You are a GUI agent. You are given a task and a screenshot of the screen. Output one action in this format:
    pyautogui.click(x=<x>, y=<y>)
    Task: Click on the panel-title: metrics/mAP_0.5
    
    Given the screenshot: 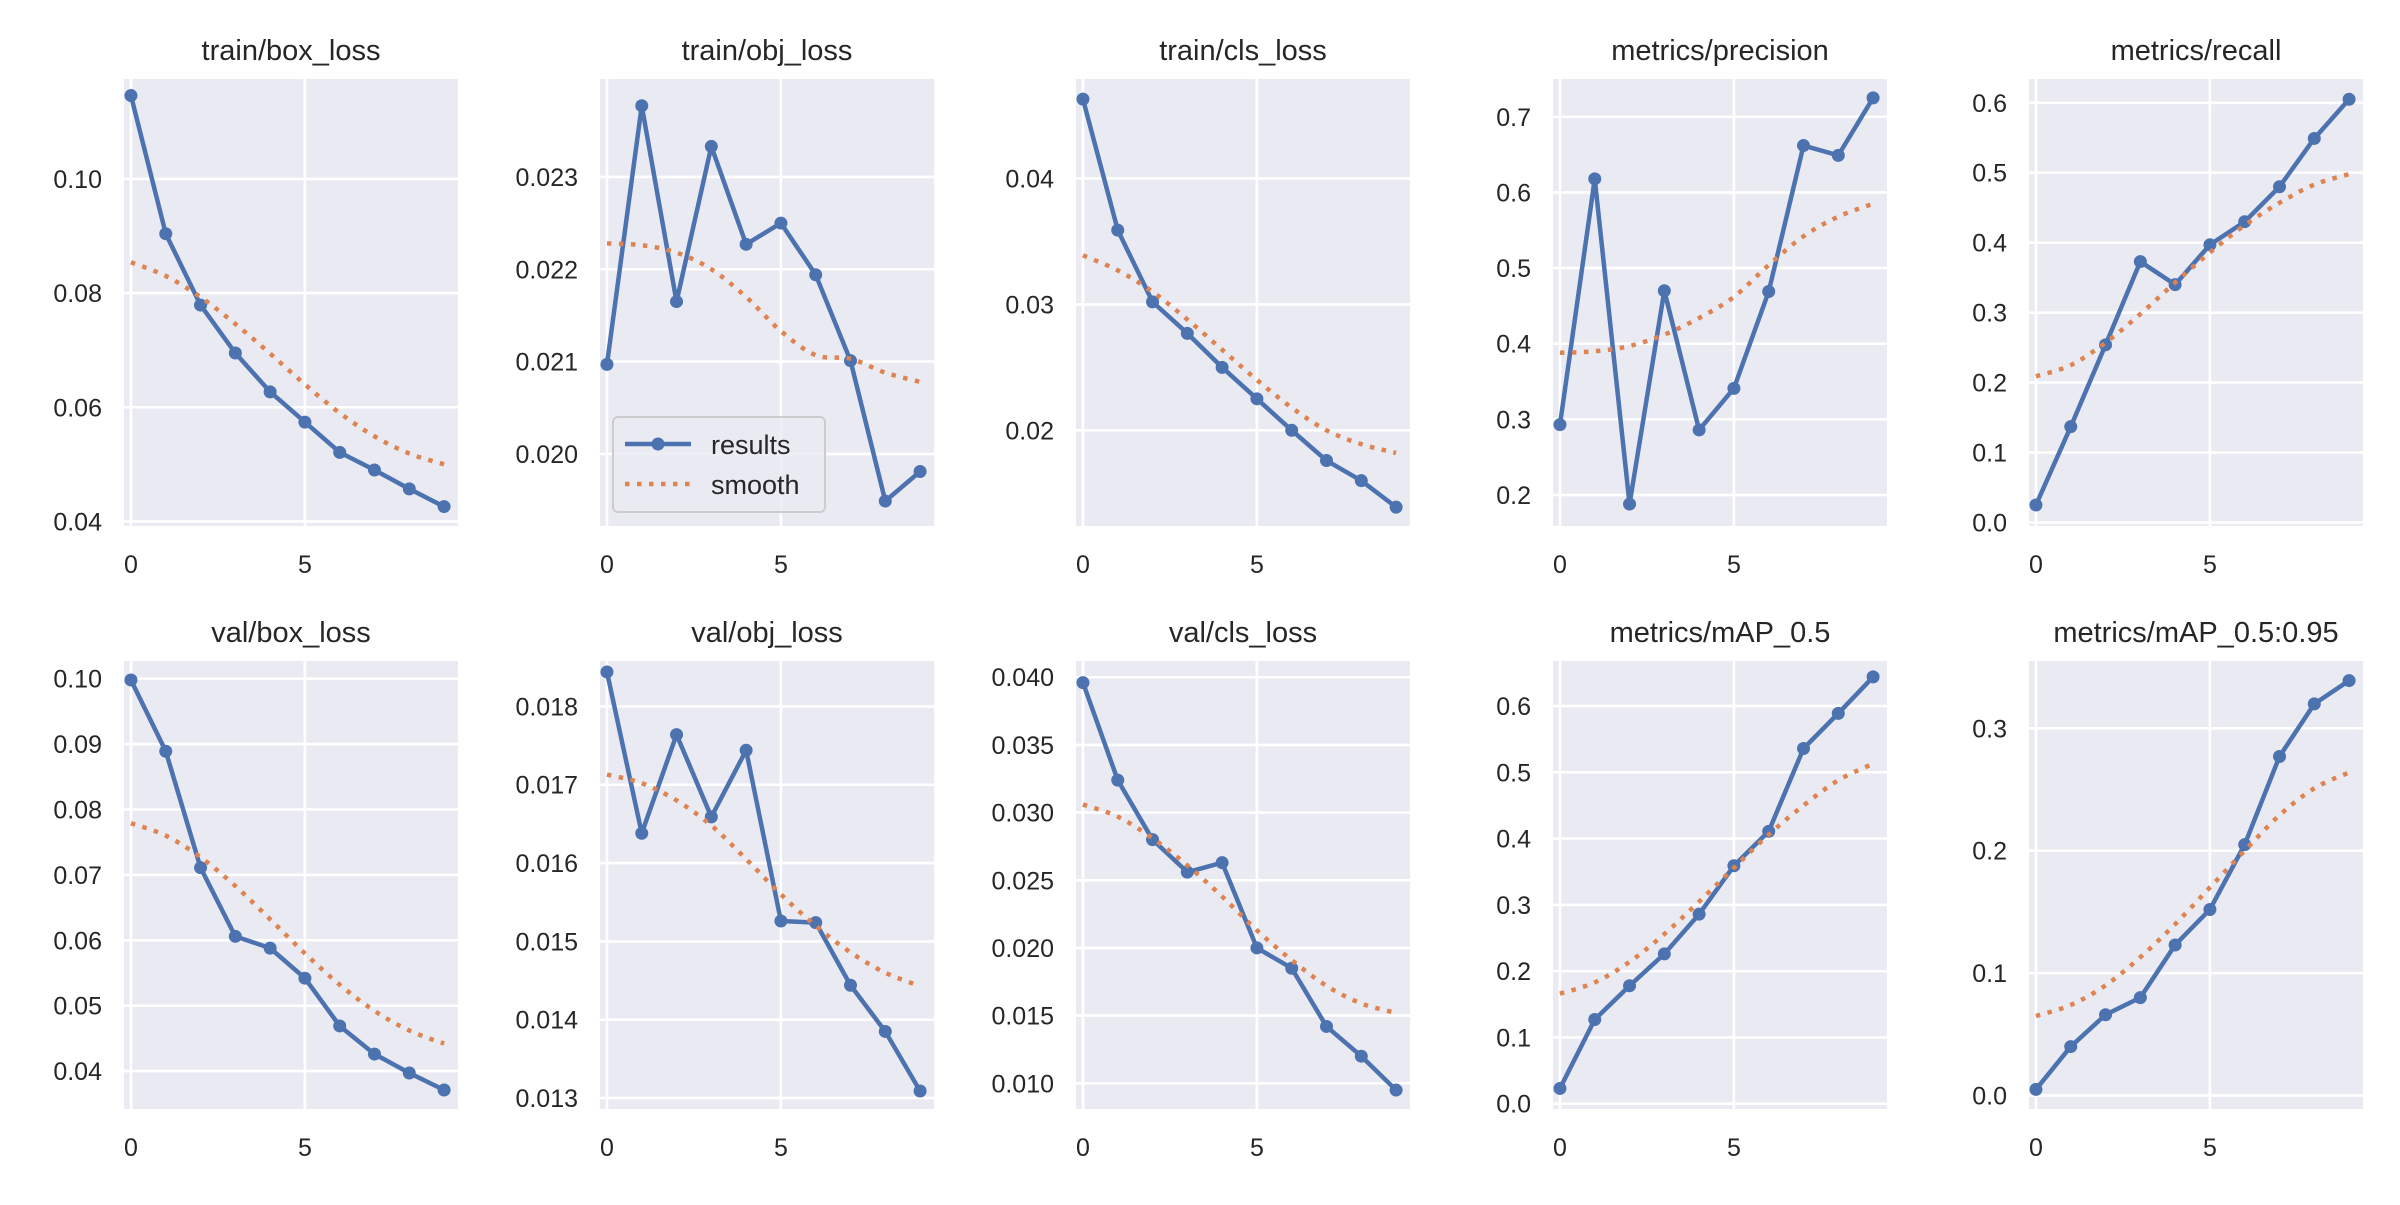 What is the action you would take?
    pyautogui.click(x=1720, y=633)
    